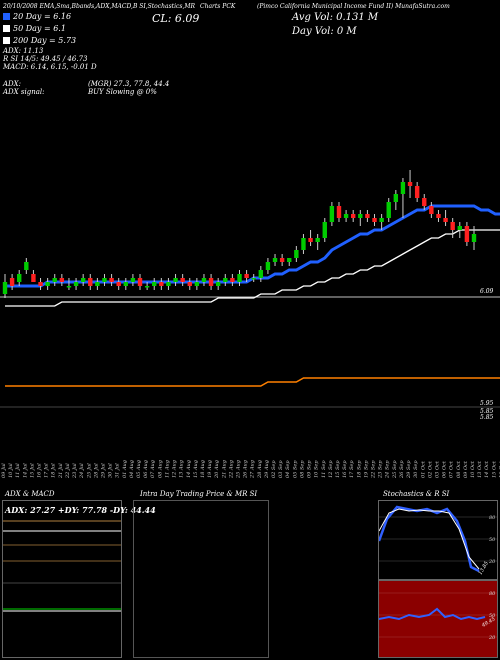 This screenshot has width=500, height=660. What do you see at coordinates (39, 28) in the screenshot?
I see `ma50-label: 50 Day = 6.1` at bounding box center [39, 28].